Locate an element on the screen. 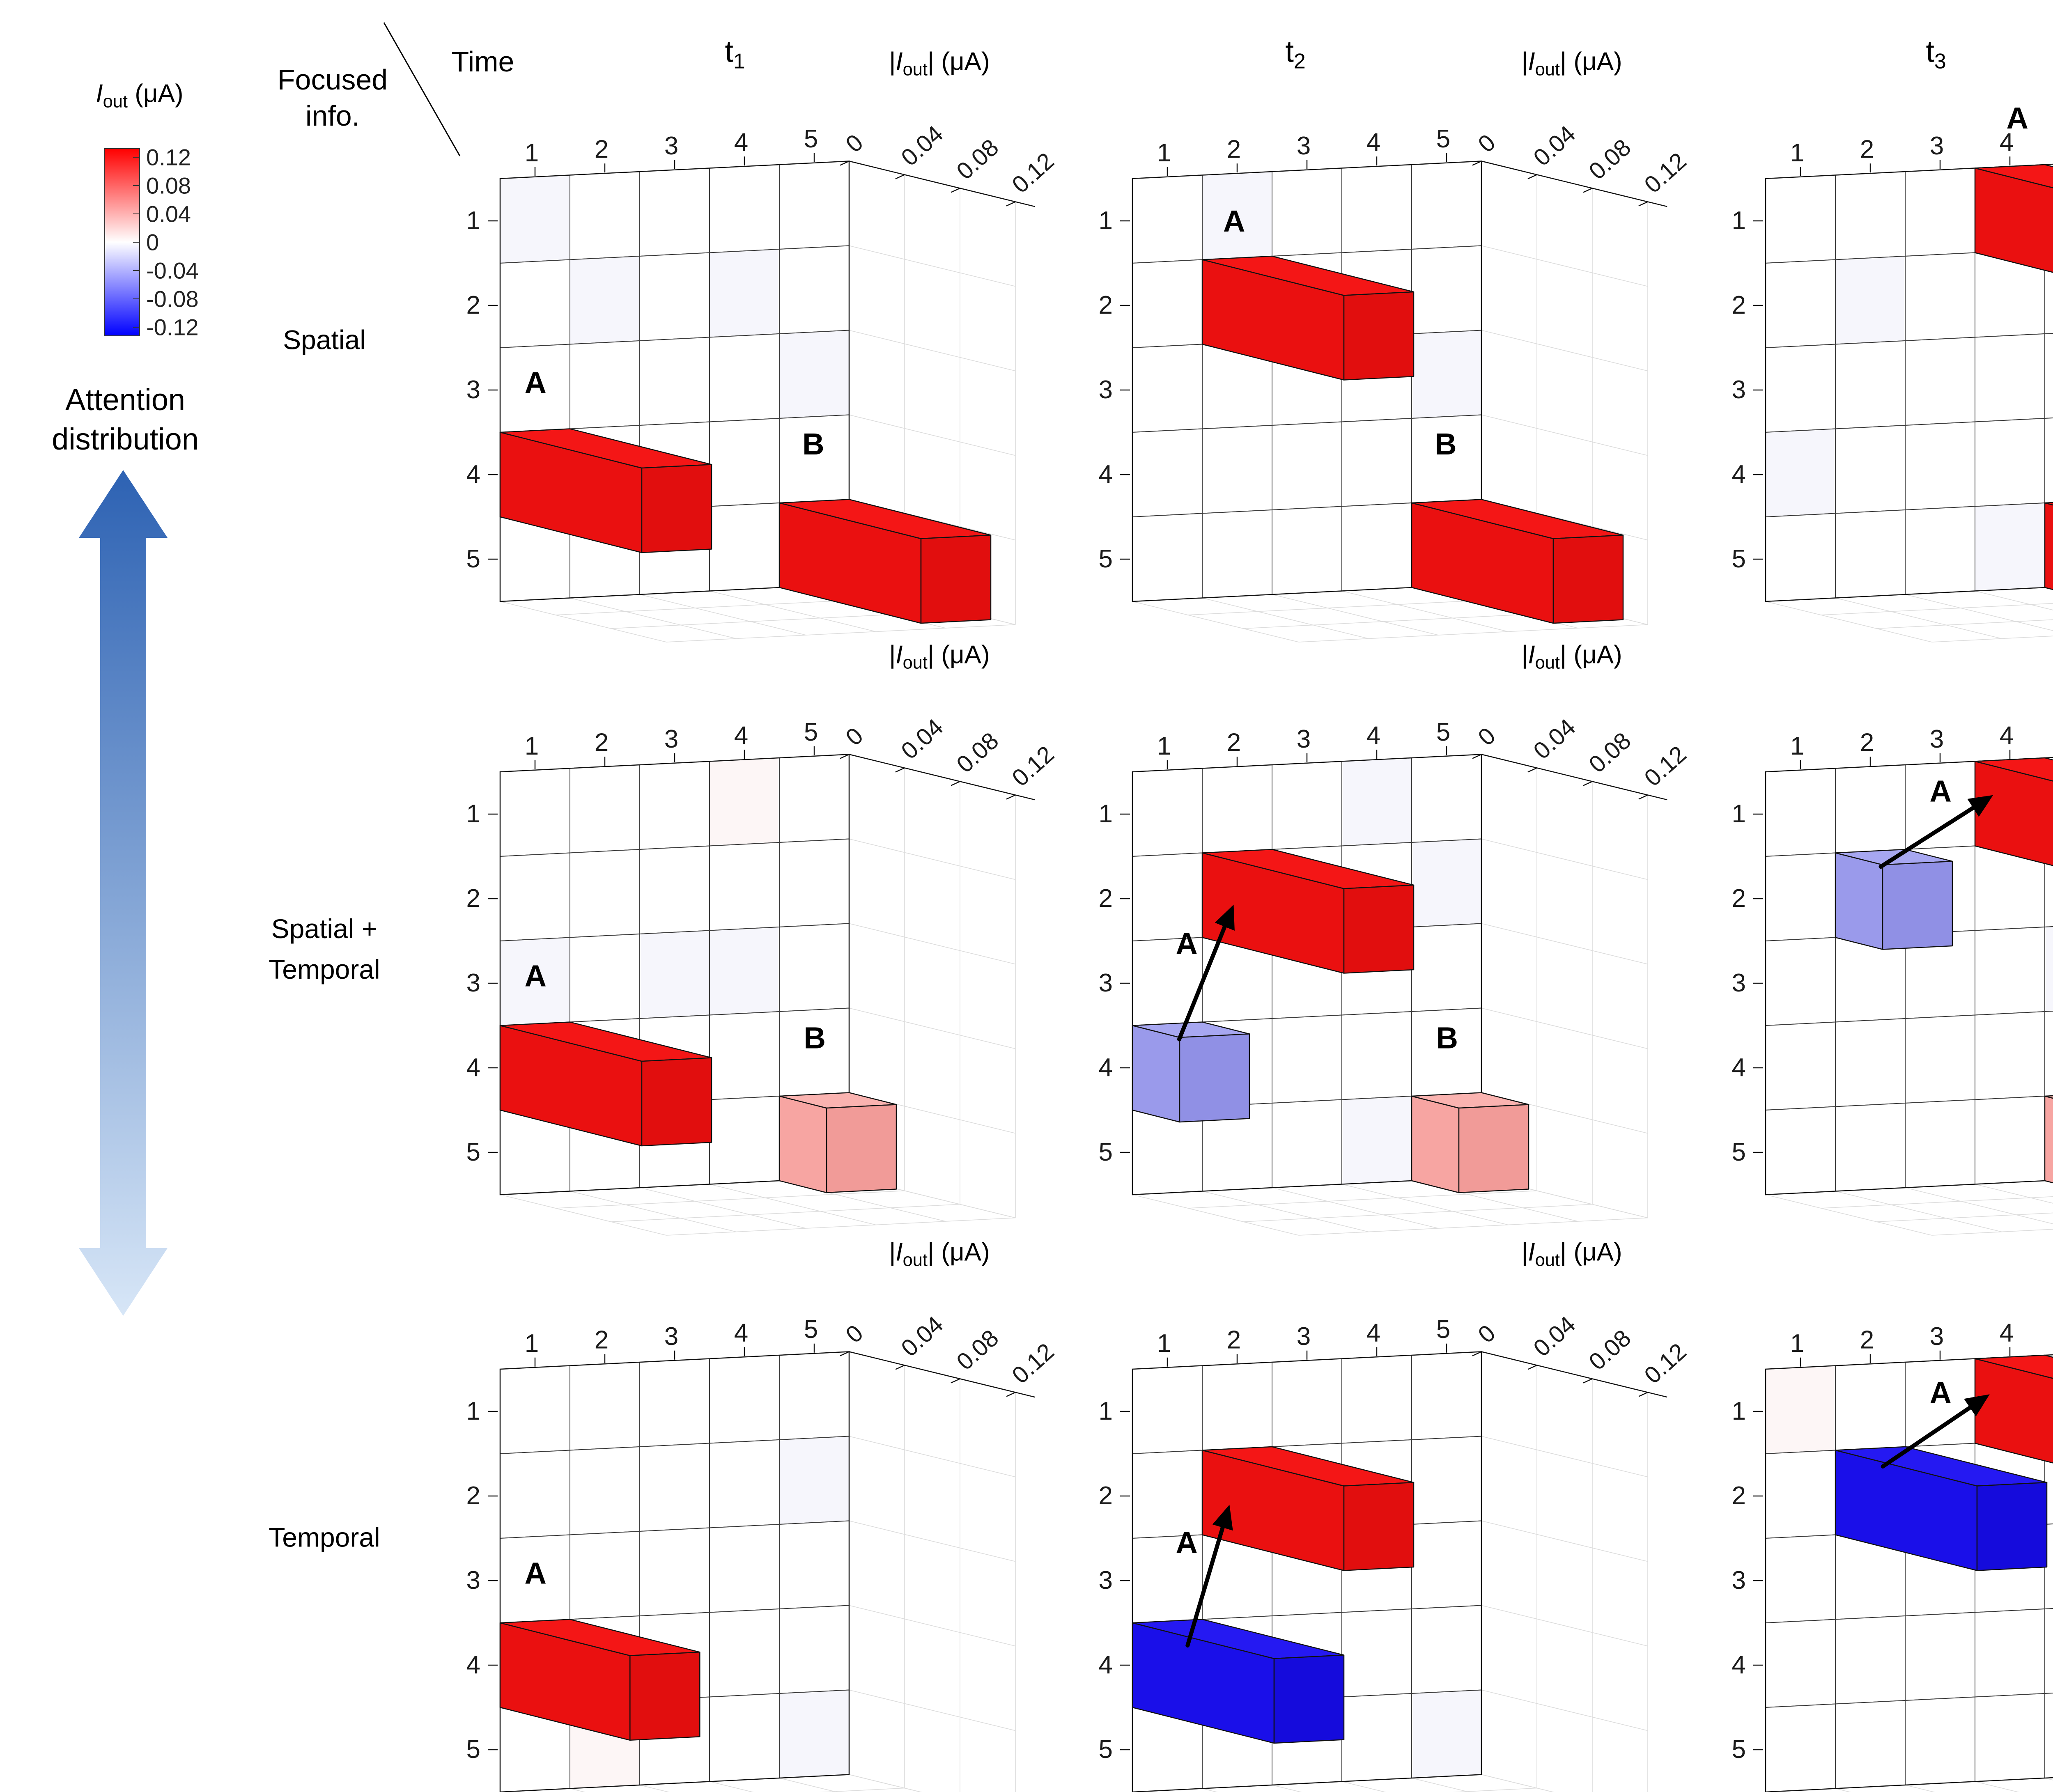 Image resolution: width=2053 pixels, height=1792 pixels. value-axis-line is located at coordinates (1574, 184).